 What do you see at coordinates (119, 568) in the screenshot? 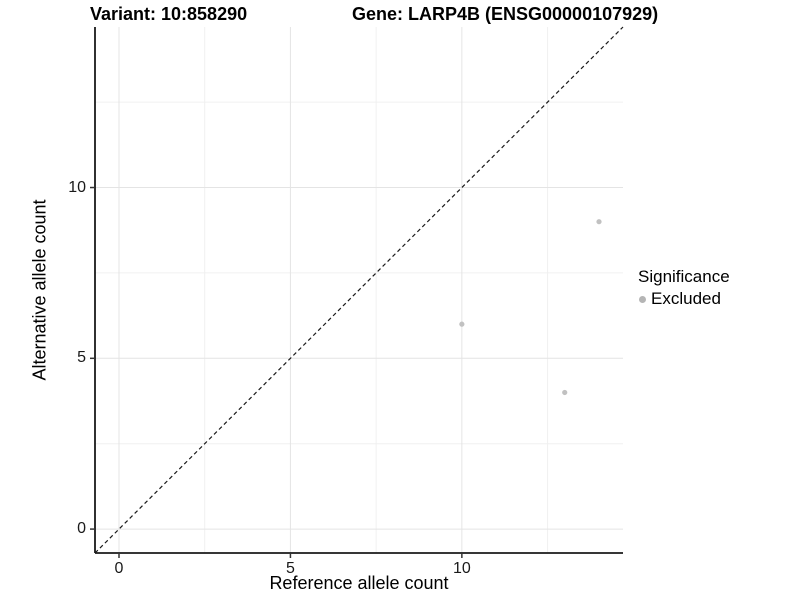
I see `x-tick-label: 0` at bounding box center [119, 568].